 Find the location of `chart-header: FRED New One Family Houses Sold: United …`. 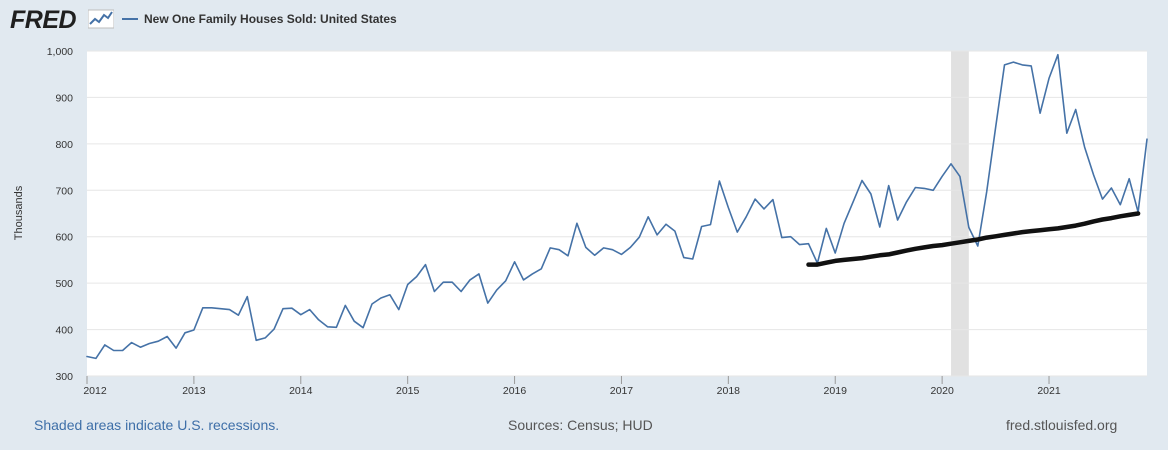

chart-header: FRED New One Family Houses Sold: United … is located at coordinates (584, 21).